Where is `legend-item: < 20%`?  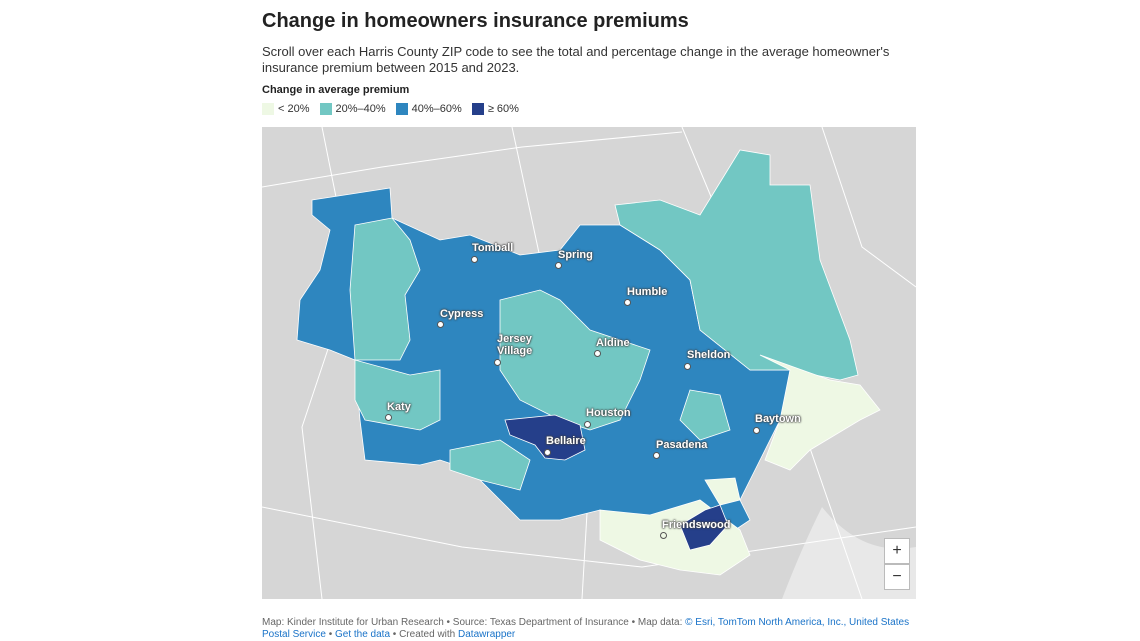 legend-item: < 20% is located at coordinates (286, 109).